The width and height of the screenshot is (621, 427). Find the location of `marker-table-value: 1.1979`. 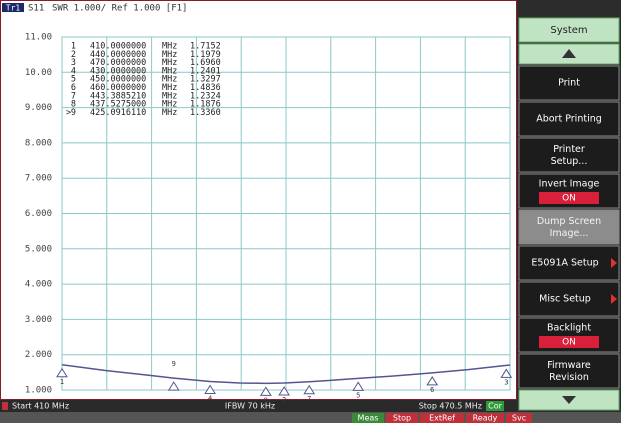

marker-table-value: 1.1979 is located at coordinates (205, 55).